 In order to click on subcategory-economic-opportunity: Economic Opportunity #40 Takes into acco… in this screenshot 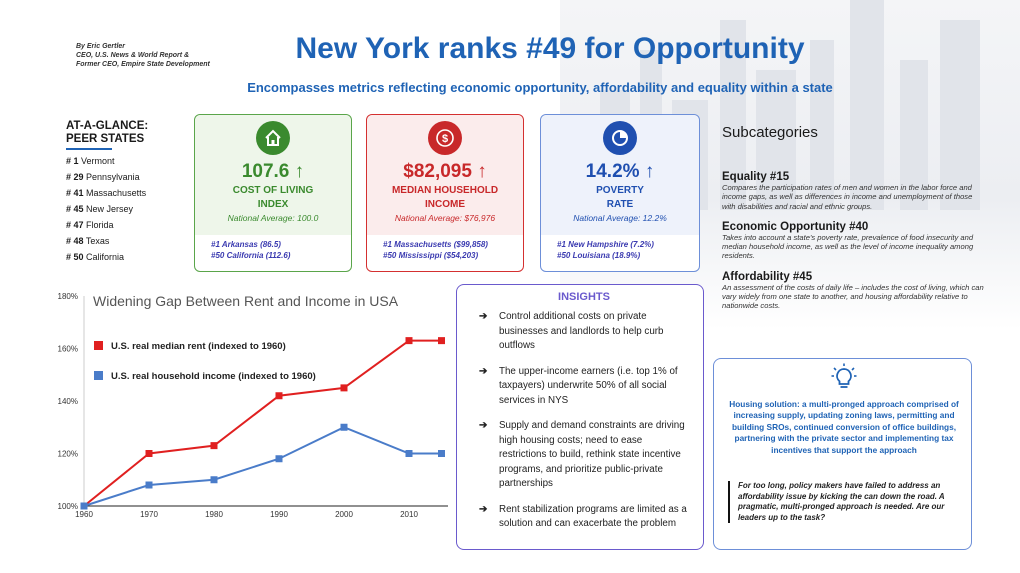, I will do `click(854, 241)`.